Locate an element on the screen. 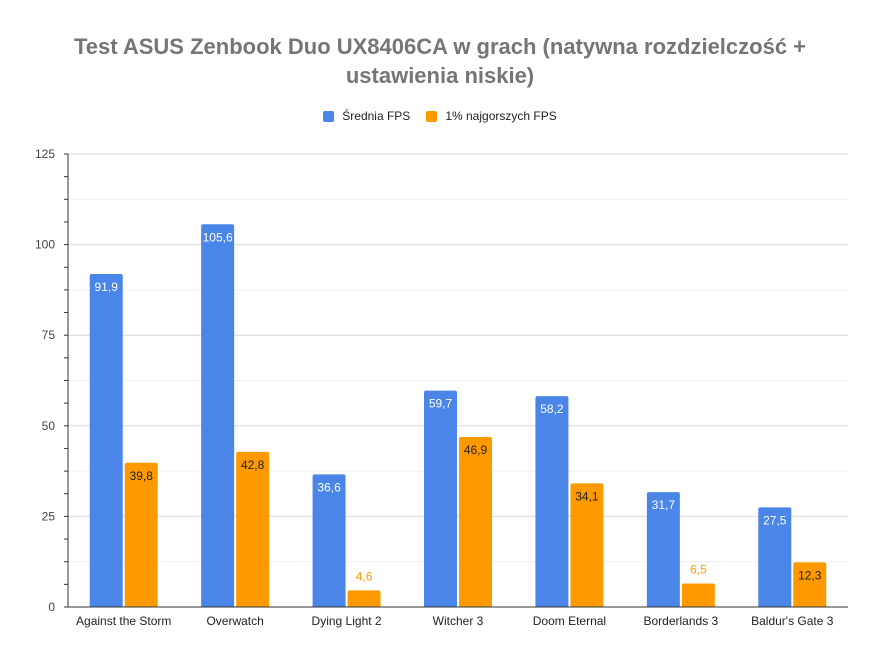 The height and width of the screenshot is (660, 880). data-label-avg-fps: 58,2 is located at coordinates (552, 409).